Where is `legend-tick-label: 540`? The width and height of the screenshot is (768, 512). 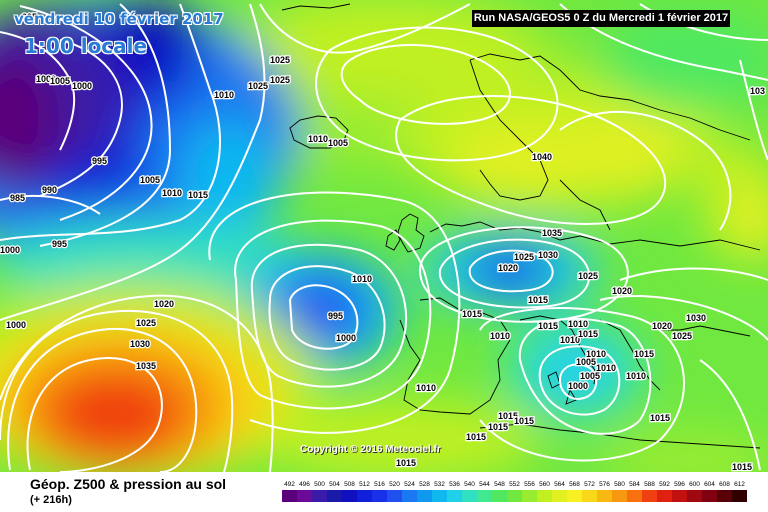 legend-tick-label: 540 is located at coordinates (469, 484).